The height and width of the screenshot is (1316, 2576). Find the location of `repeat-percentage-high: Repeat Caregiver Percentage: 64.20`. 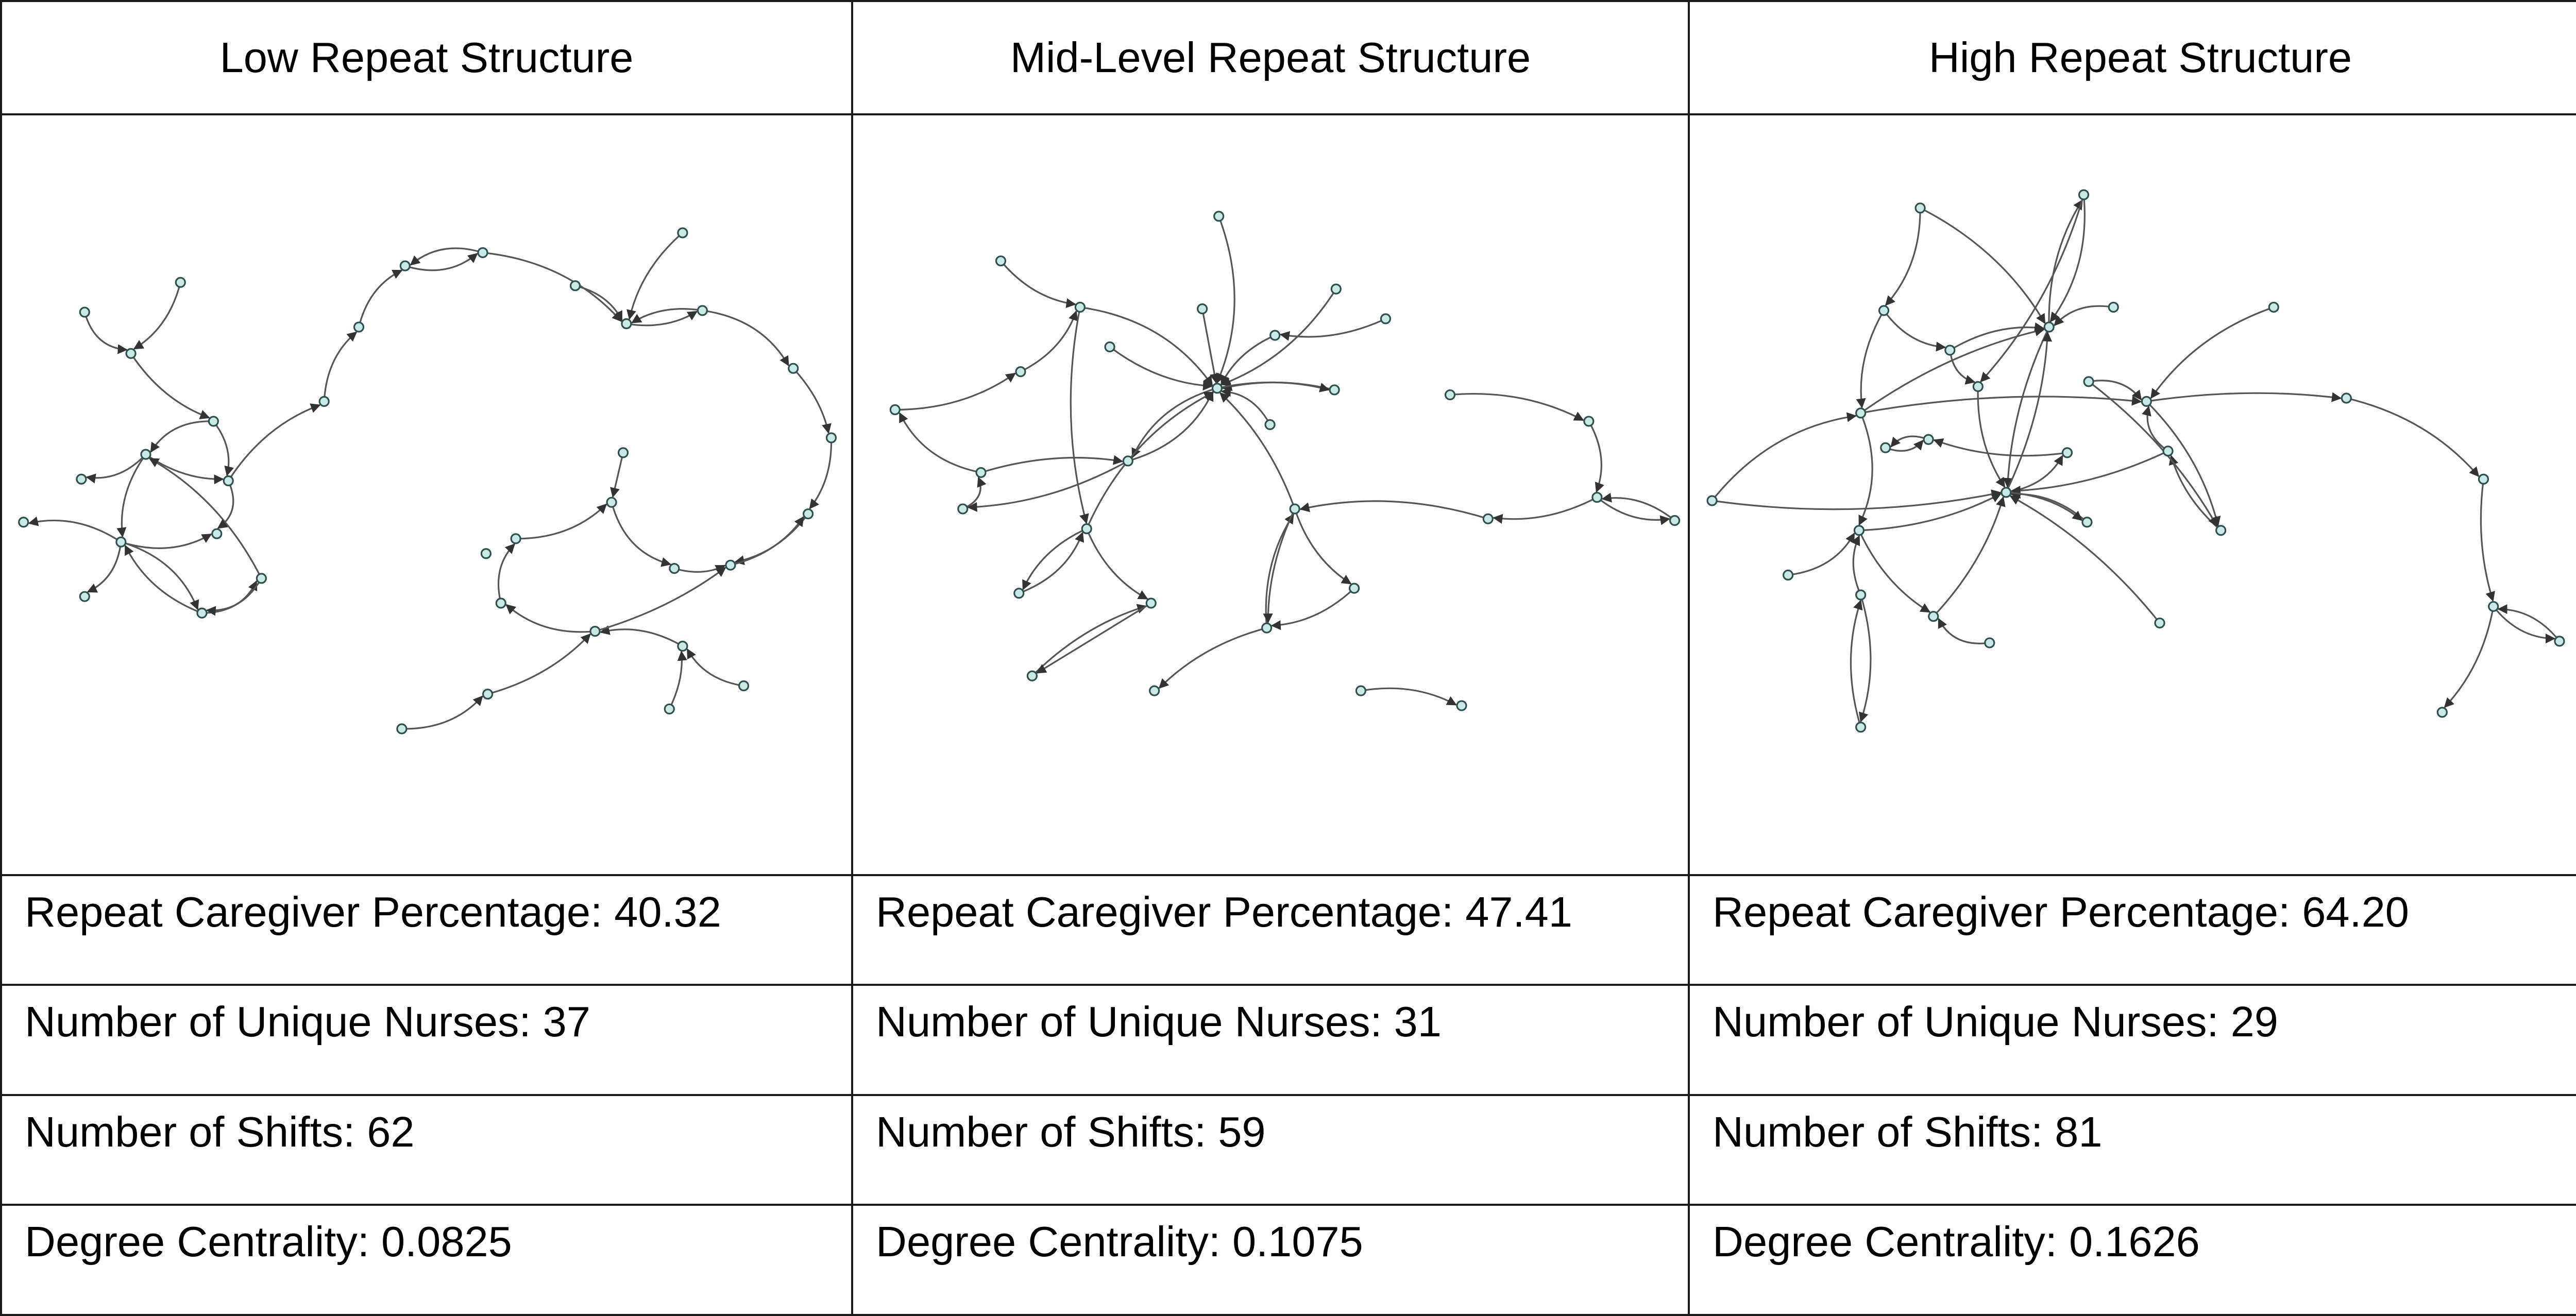

repeat-percentage-high: Repeat Caregiver Percentage: 64.20 is located at coordinates (2061, 911).